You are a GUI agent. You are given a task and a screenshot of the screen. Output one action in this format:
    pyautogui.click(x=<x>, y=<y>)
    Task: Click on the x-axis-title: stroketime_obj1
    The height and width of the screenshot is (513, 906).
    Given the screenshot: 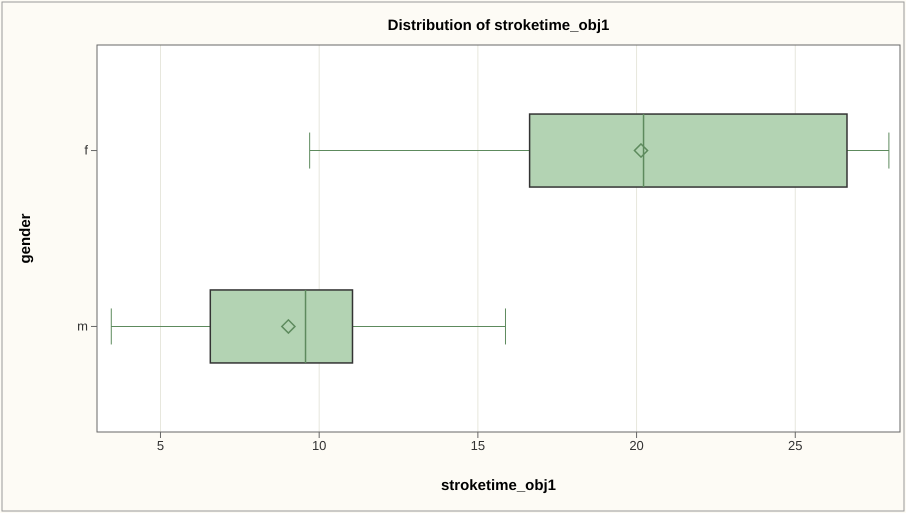 What is the action you would take?
    pyautogui.click(x=498, y=485)
    